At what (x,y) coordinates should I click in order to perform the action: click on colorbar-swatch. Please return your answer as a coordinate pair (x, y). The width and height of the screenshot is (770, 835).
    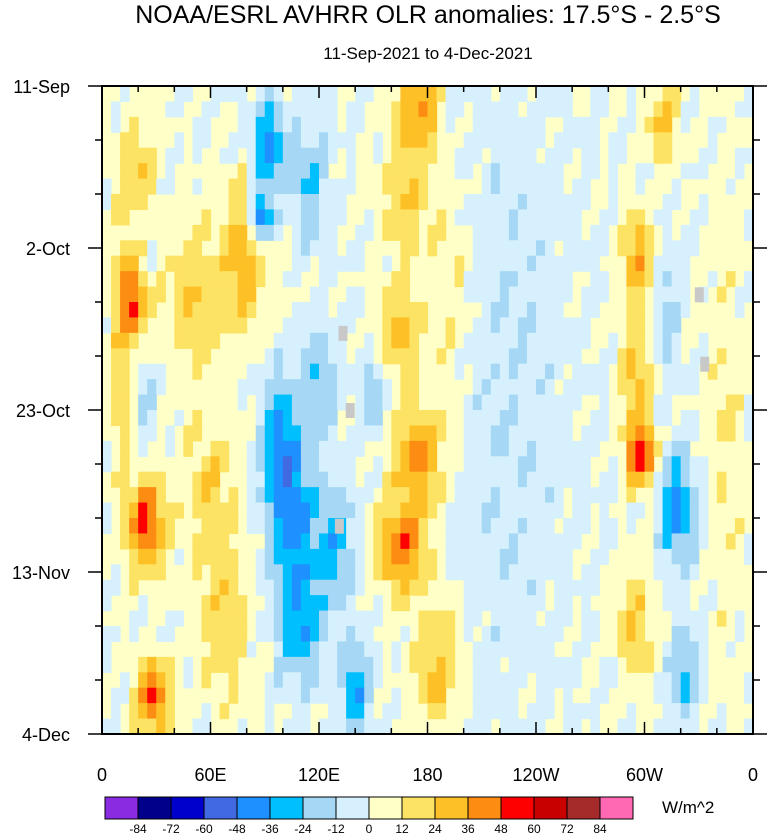
    Looking at the image, I should click on (583, 808).